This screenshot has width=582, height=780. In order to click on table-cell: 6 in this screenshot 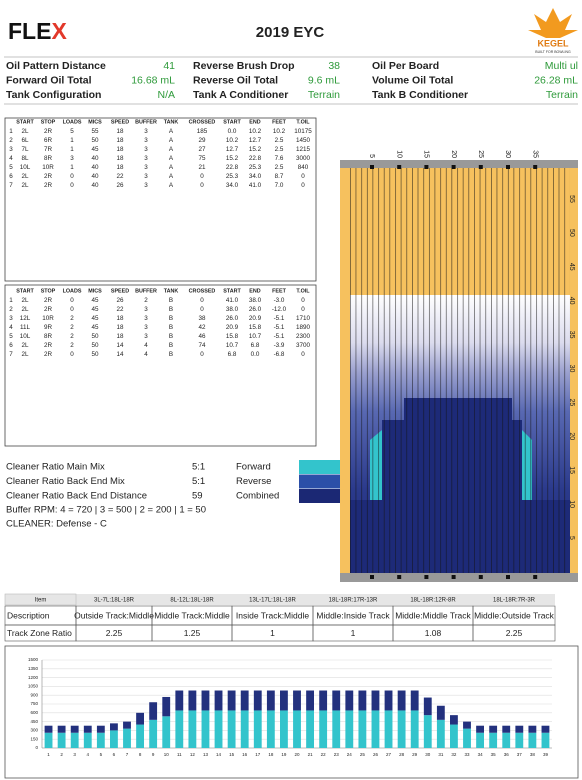, I will do `click(11, 176)`.